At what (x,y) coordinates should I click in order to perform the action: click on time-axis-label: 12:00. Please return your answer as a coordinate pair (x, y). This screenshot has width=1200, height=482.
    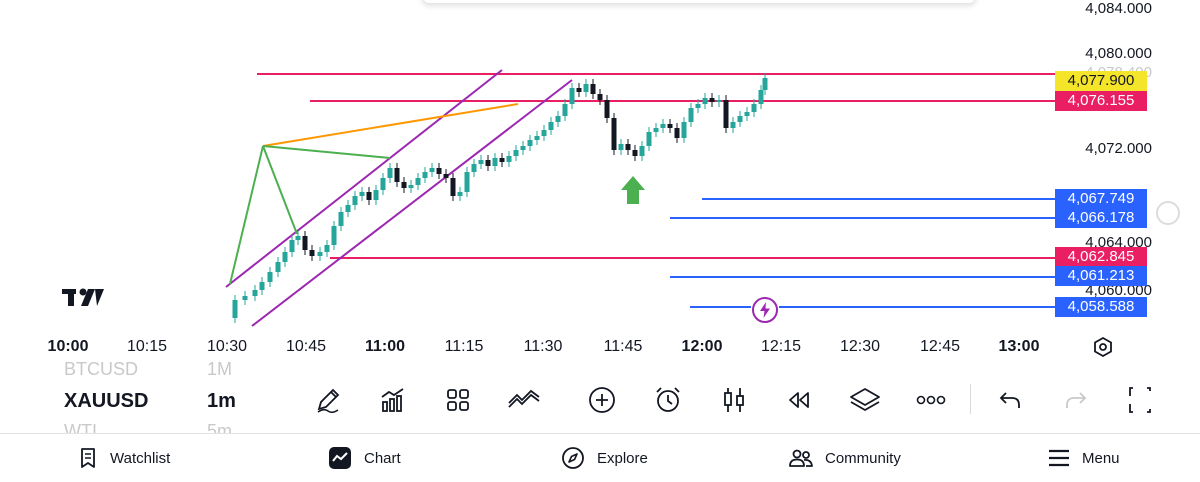
    Looking at the image, I should click on (702, 346).